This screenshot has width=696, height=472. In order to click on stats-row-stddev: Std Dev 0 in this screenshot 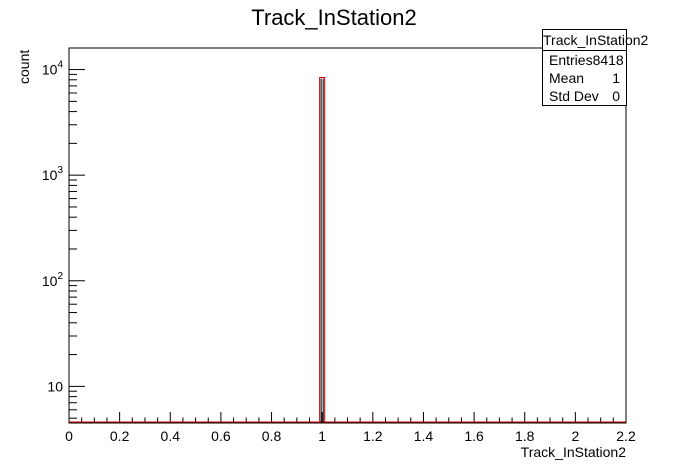, I will do `click(584, 96)`.